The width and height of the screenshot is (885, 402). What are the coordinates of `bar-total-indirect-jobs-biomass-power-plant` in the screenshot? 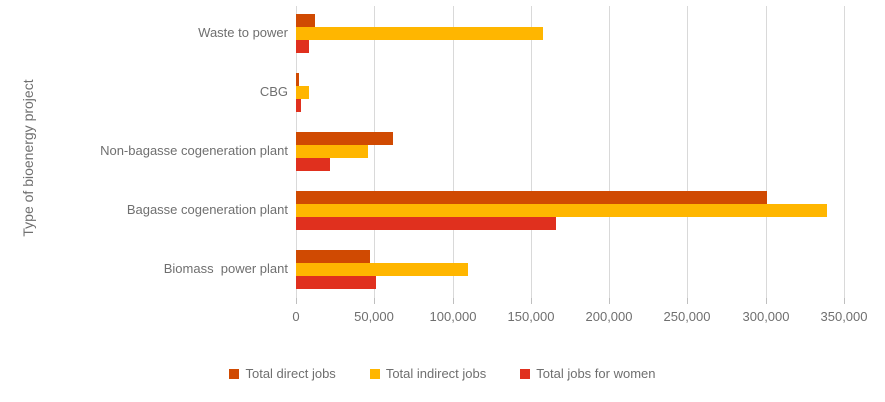 It's located at (382, 269).